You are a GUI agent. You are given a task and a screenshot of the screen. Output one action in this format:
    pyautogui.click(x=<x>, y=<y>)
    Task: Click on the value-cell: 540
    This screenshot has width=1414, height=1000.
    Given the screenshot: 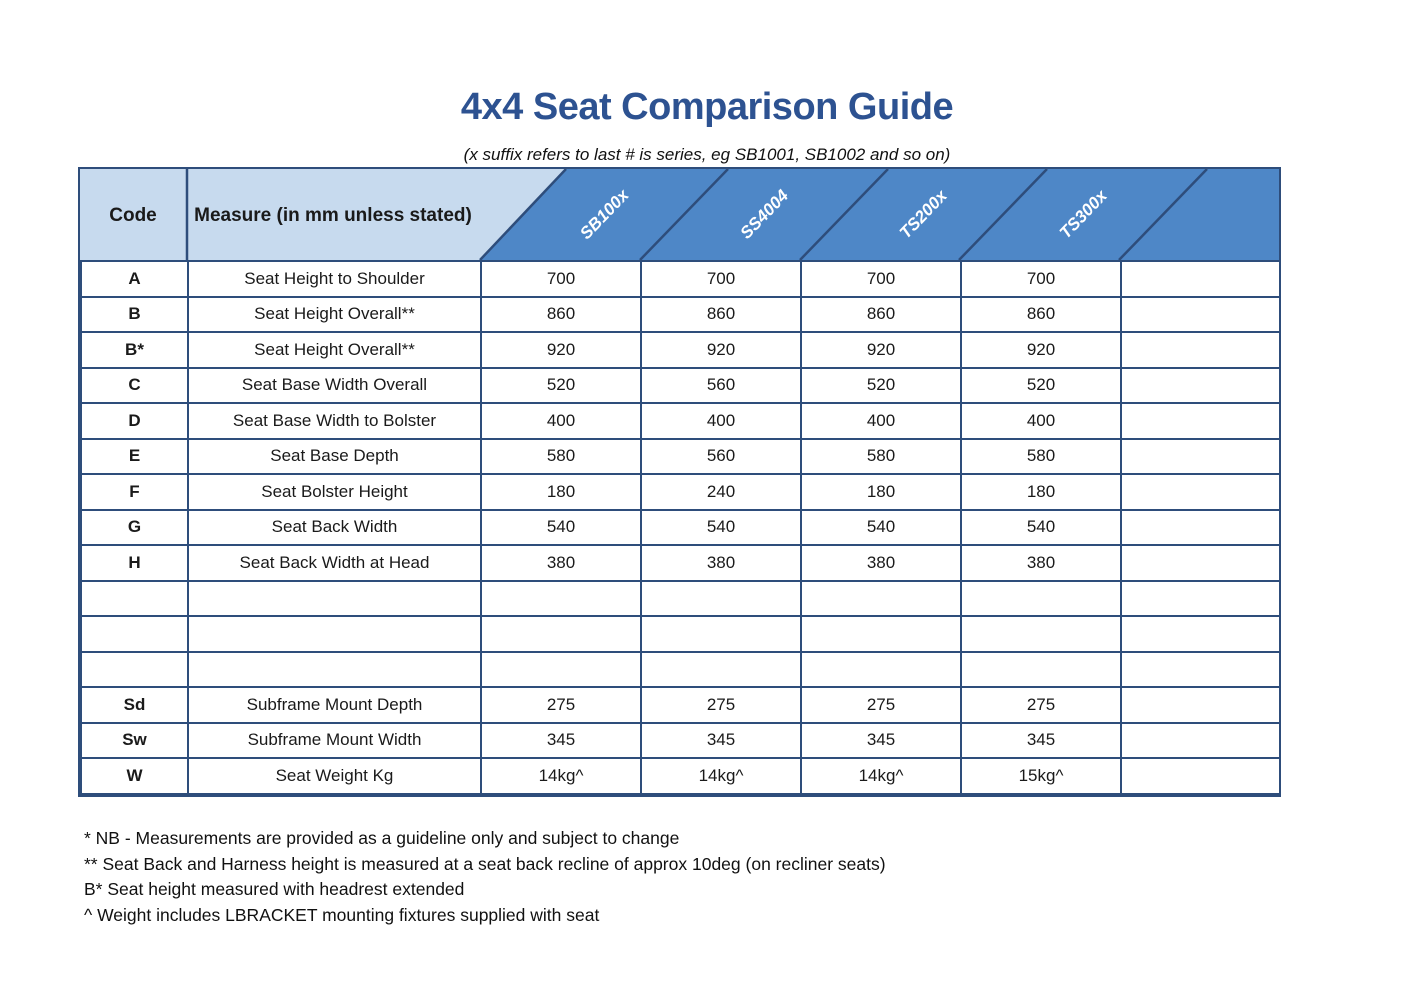 What is the action you would take?
    pyautogui.click(x=561, y=527)
    